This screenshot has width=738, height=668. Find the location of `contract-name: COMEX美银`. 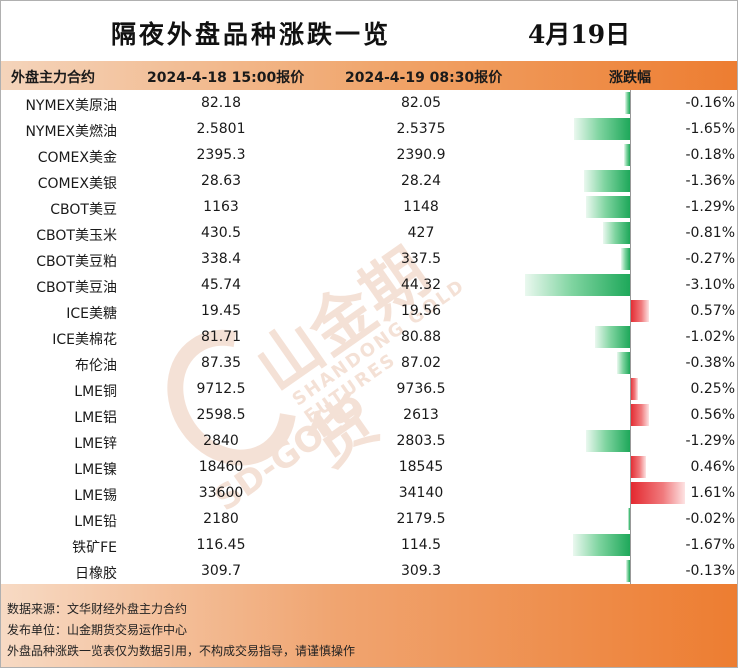

contract-name: COMEX美银 is located at coordinates (77, 184).